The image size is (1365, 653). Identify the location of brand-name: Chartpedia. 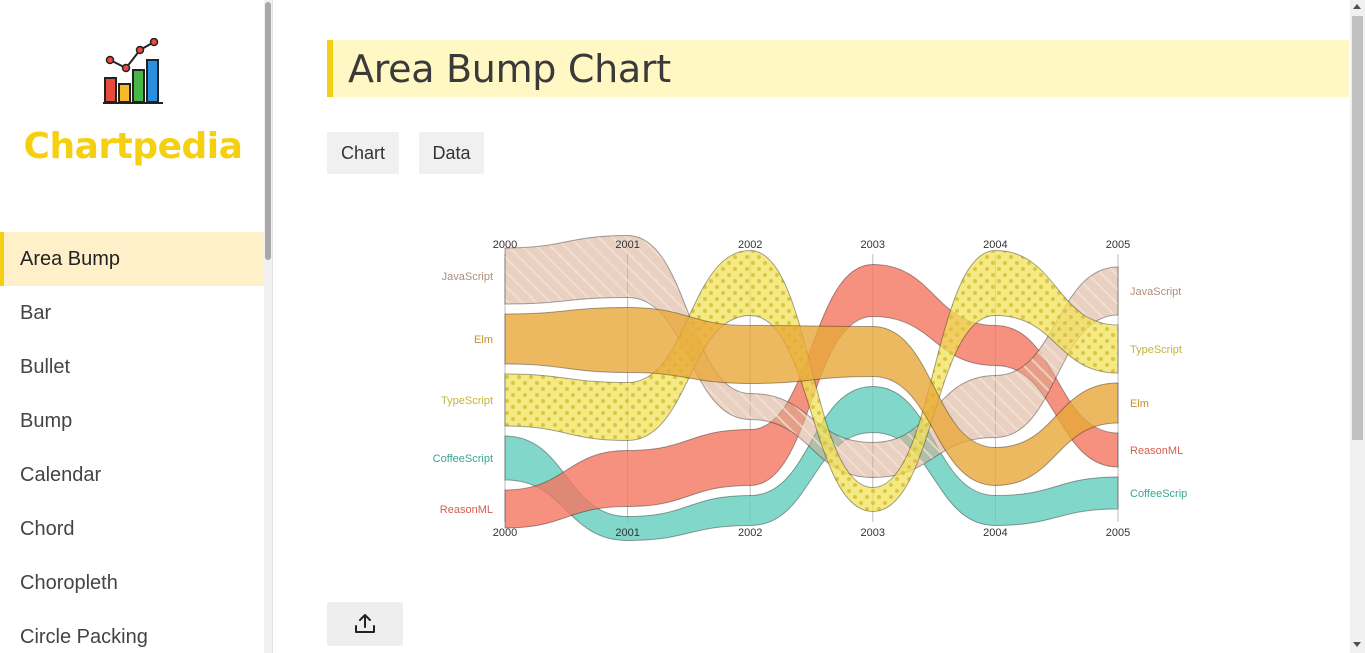
(133, 146).